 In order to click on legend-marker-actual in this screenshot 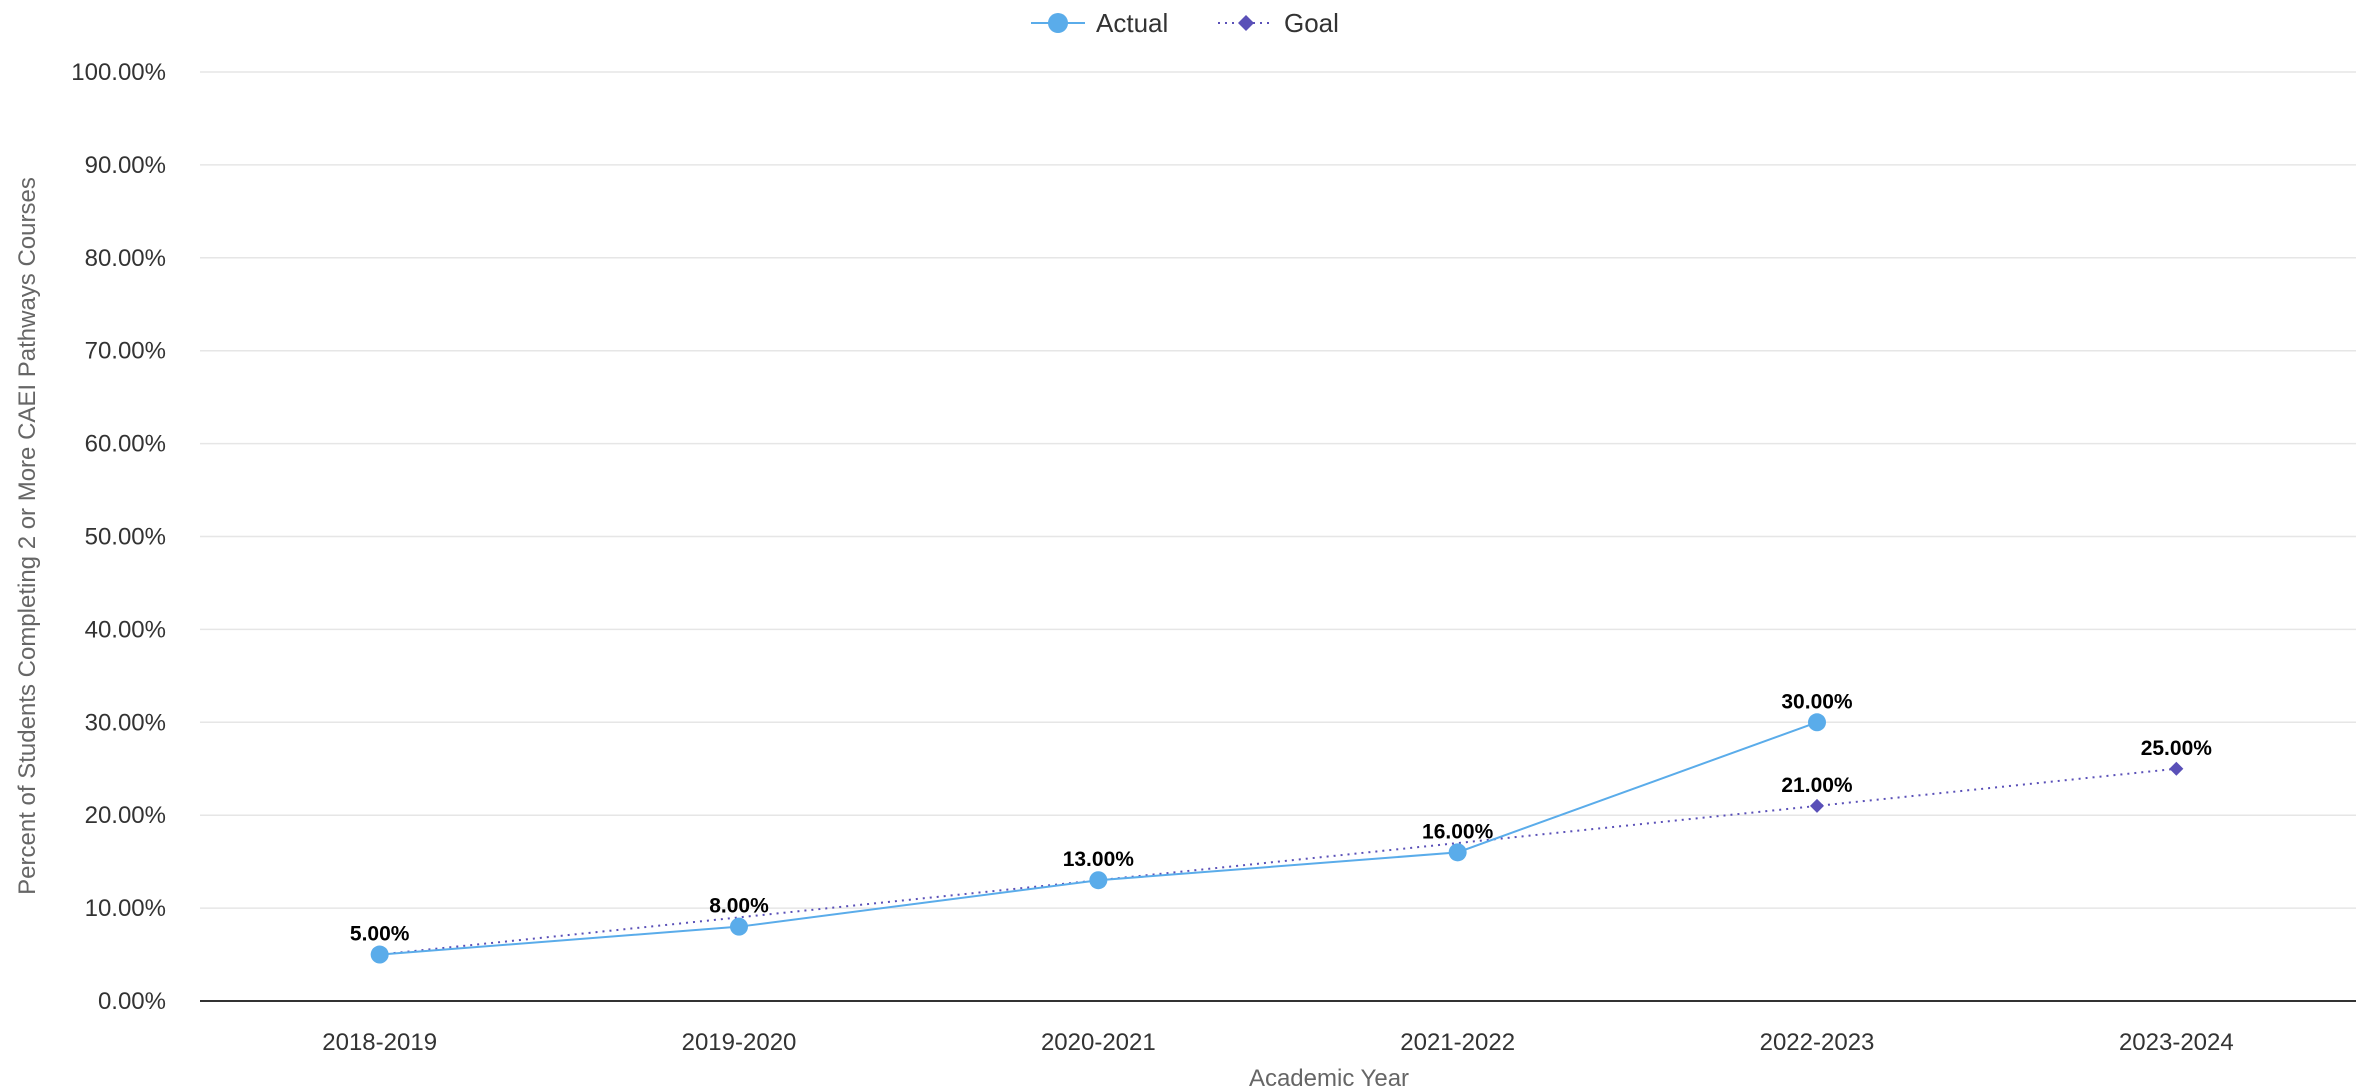, I will do `click(1058, 23)`.